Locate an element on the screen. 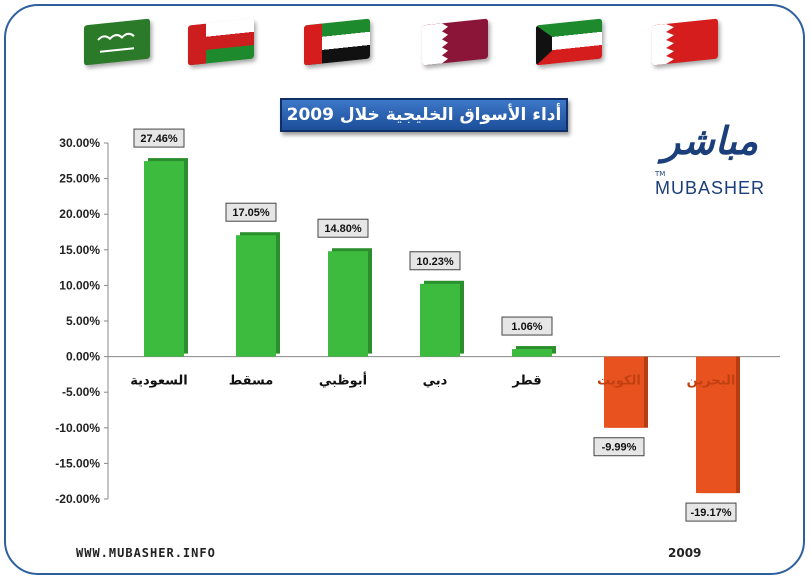 This screenshot has height=581, width=811. mubasher-logo: مباشر TM MUBASHER is located at coordinates (710, 160).